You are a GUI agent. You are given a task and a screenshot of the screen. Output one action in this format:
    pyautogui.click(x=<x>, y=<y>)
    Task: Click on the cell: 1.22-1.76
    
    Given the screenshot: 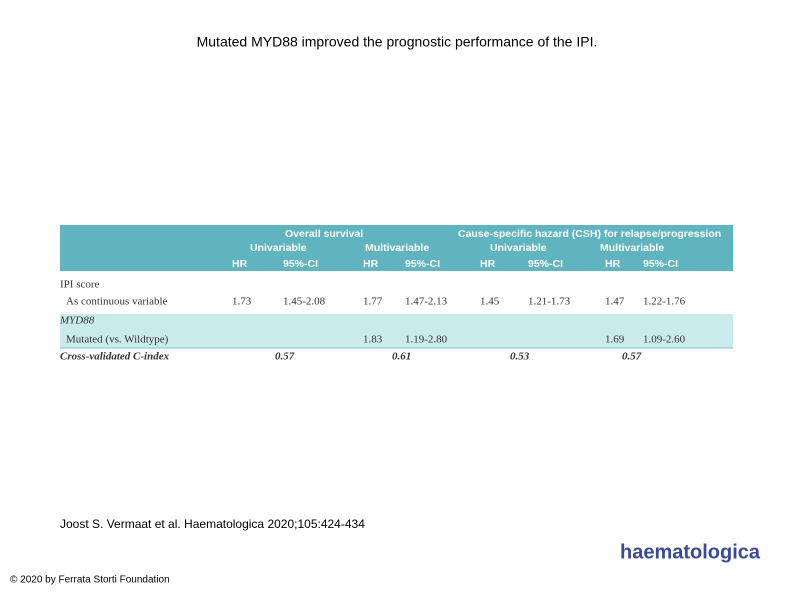 What is the action you would take?
    pyautogui.click(x=664, y=302)
    